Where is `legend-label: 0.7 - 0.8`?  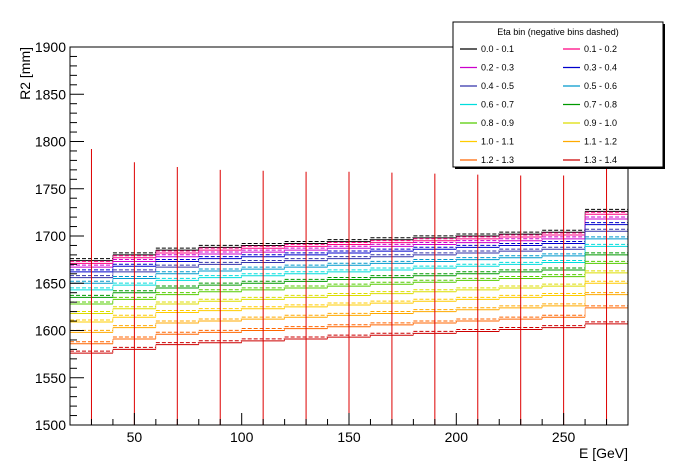 legend-label: 0.7 - 0.8 is located at coordinates (600, 105).